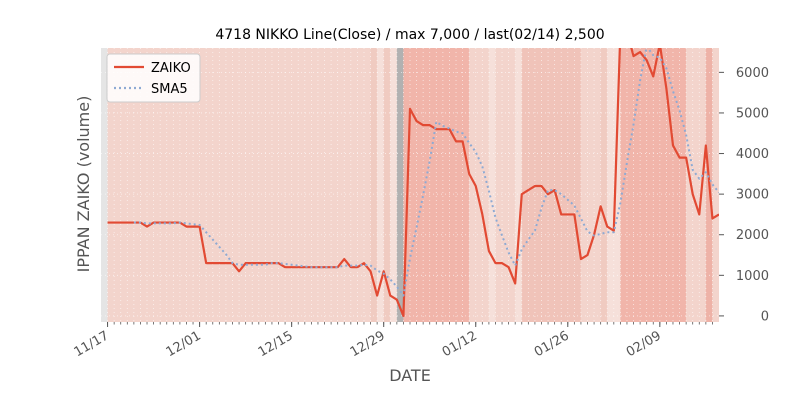 Image resolution: width=800 pixels, height=400 pixels. What do you see at coordinates (460, 344) in the screenshot?
I see `x-tick-label-4: 01/12` at bounding box center [460, 344].